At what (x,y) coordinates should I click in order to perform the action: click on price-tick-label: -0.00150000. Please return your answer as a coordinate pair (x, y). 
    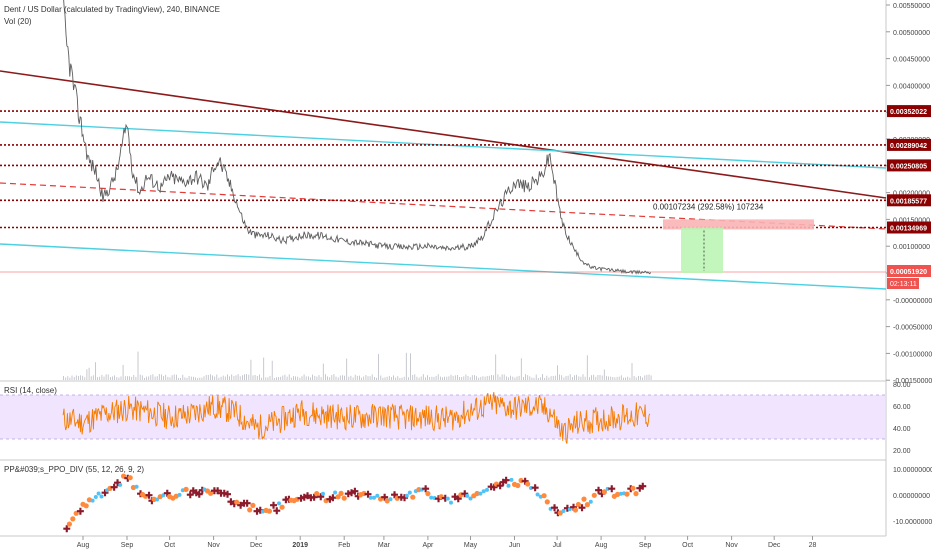
    Looking at the image, I should click on (912, 381).